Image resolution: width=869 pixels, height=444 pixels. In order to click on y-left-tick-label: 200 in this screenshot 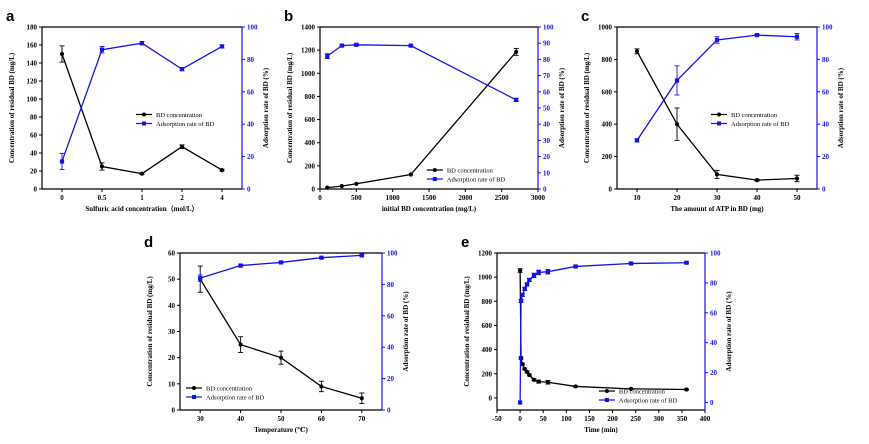, I will do `click(310, 166)`.